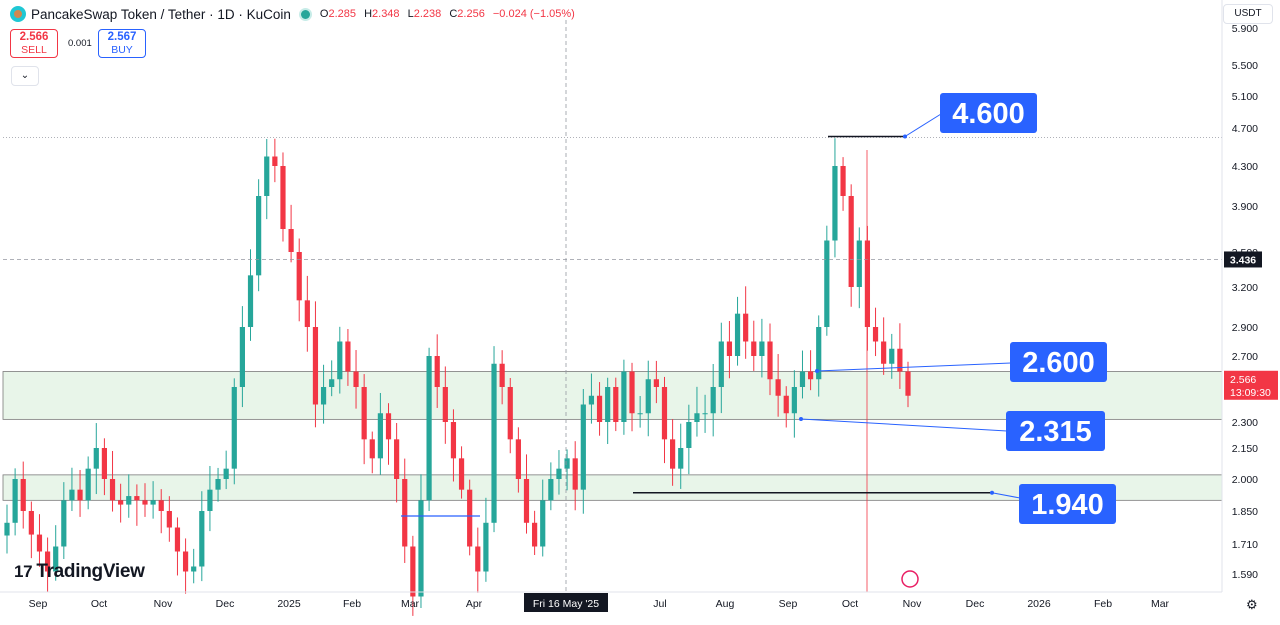 The image size is (1280, 625). What do you see at coordinates (1058, 362) in the screenshot?
I see `label-2600-box` at bounding box center [1058, 362].